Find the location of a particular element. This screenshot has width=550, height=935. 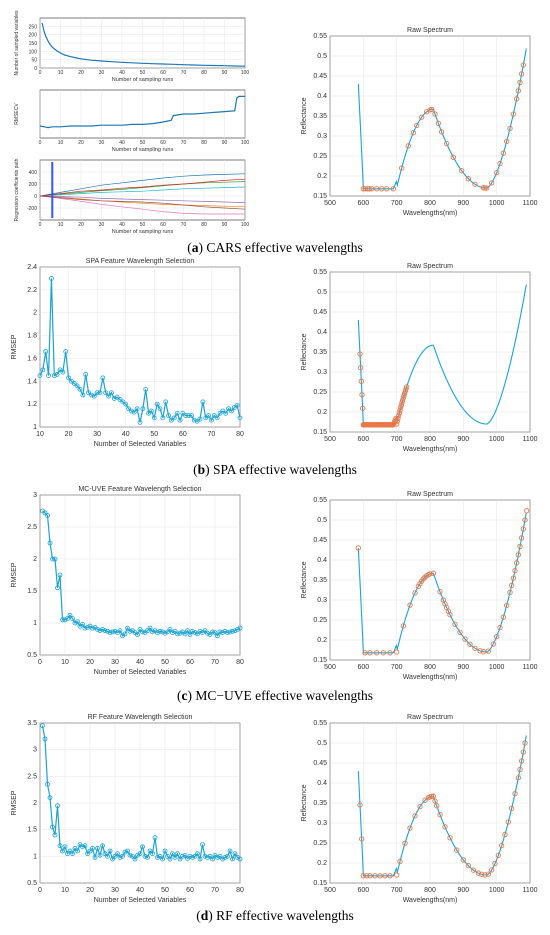

x-axis-label: Number of sampling runs is located at coordinates (143, 80).